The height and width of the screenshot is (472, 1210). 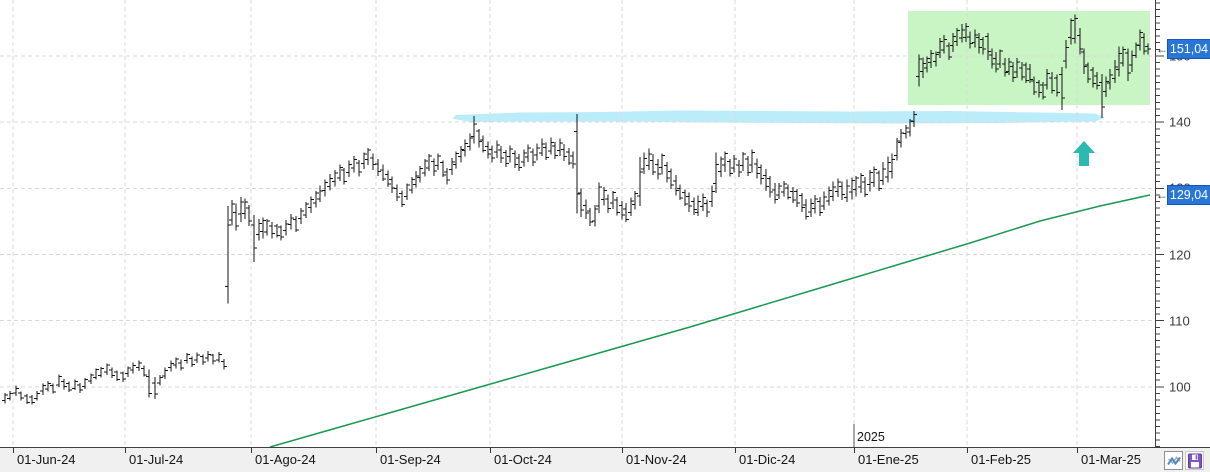 What do you see at coordinates (1111, 459) in the screenshot?
I see `time-axis-label: 01-Mar-25` at bounding box center [1111, 459].